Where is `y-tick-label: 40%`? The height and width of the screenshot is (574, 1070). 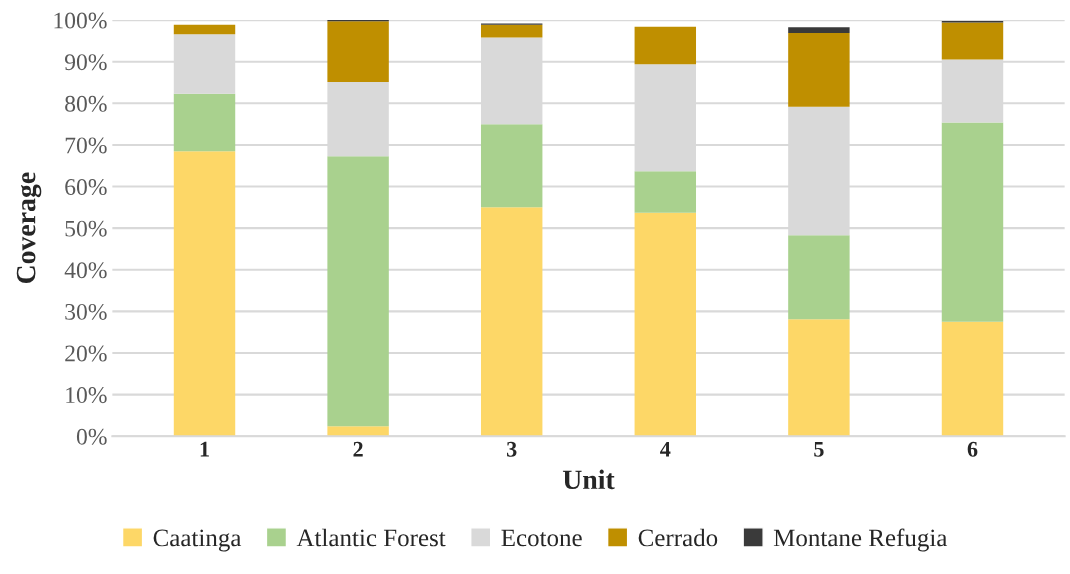 y-tick-label: 40% is located at coordinates (85, 270).